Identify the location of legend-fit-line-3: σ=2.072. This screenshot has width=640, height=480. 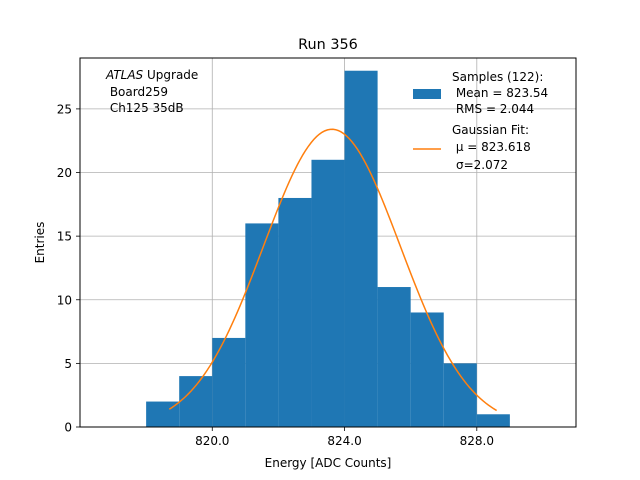
(482, 165).